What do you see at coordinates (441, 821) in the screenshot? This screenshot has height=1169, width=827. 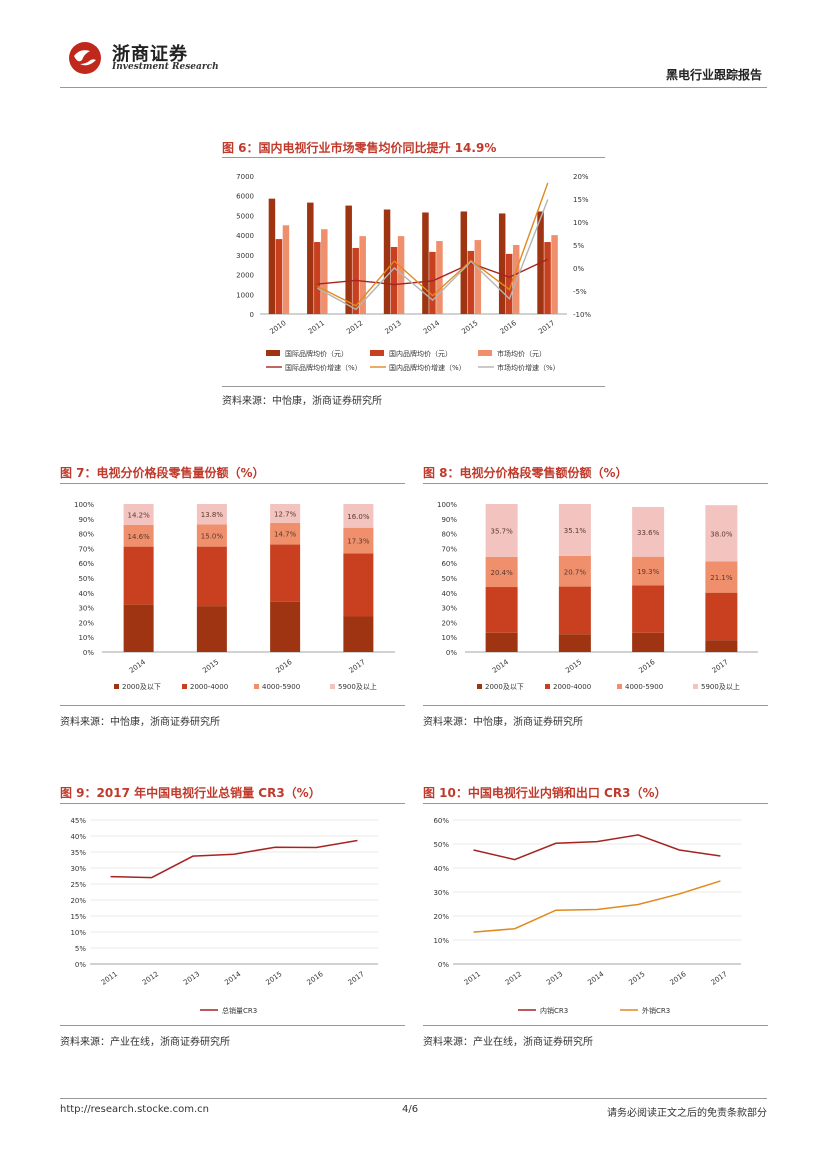 I see `y-tick-label: 60%` at bounding box center [441, 821].